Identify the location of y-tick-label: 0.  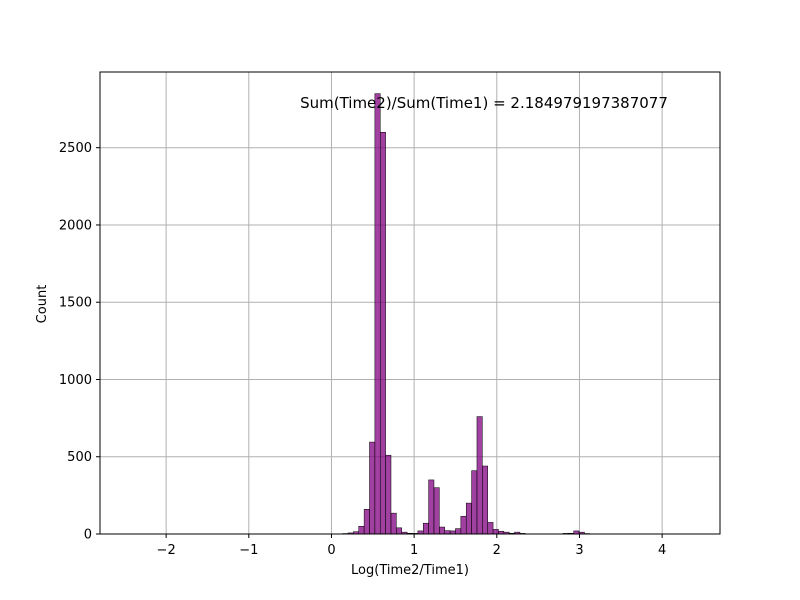
(88, 535).